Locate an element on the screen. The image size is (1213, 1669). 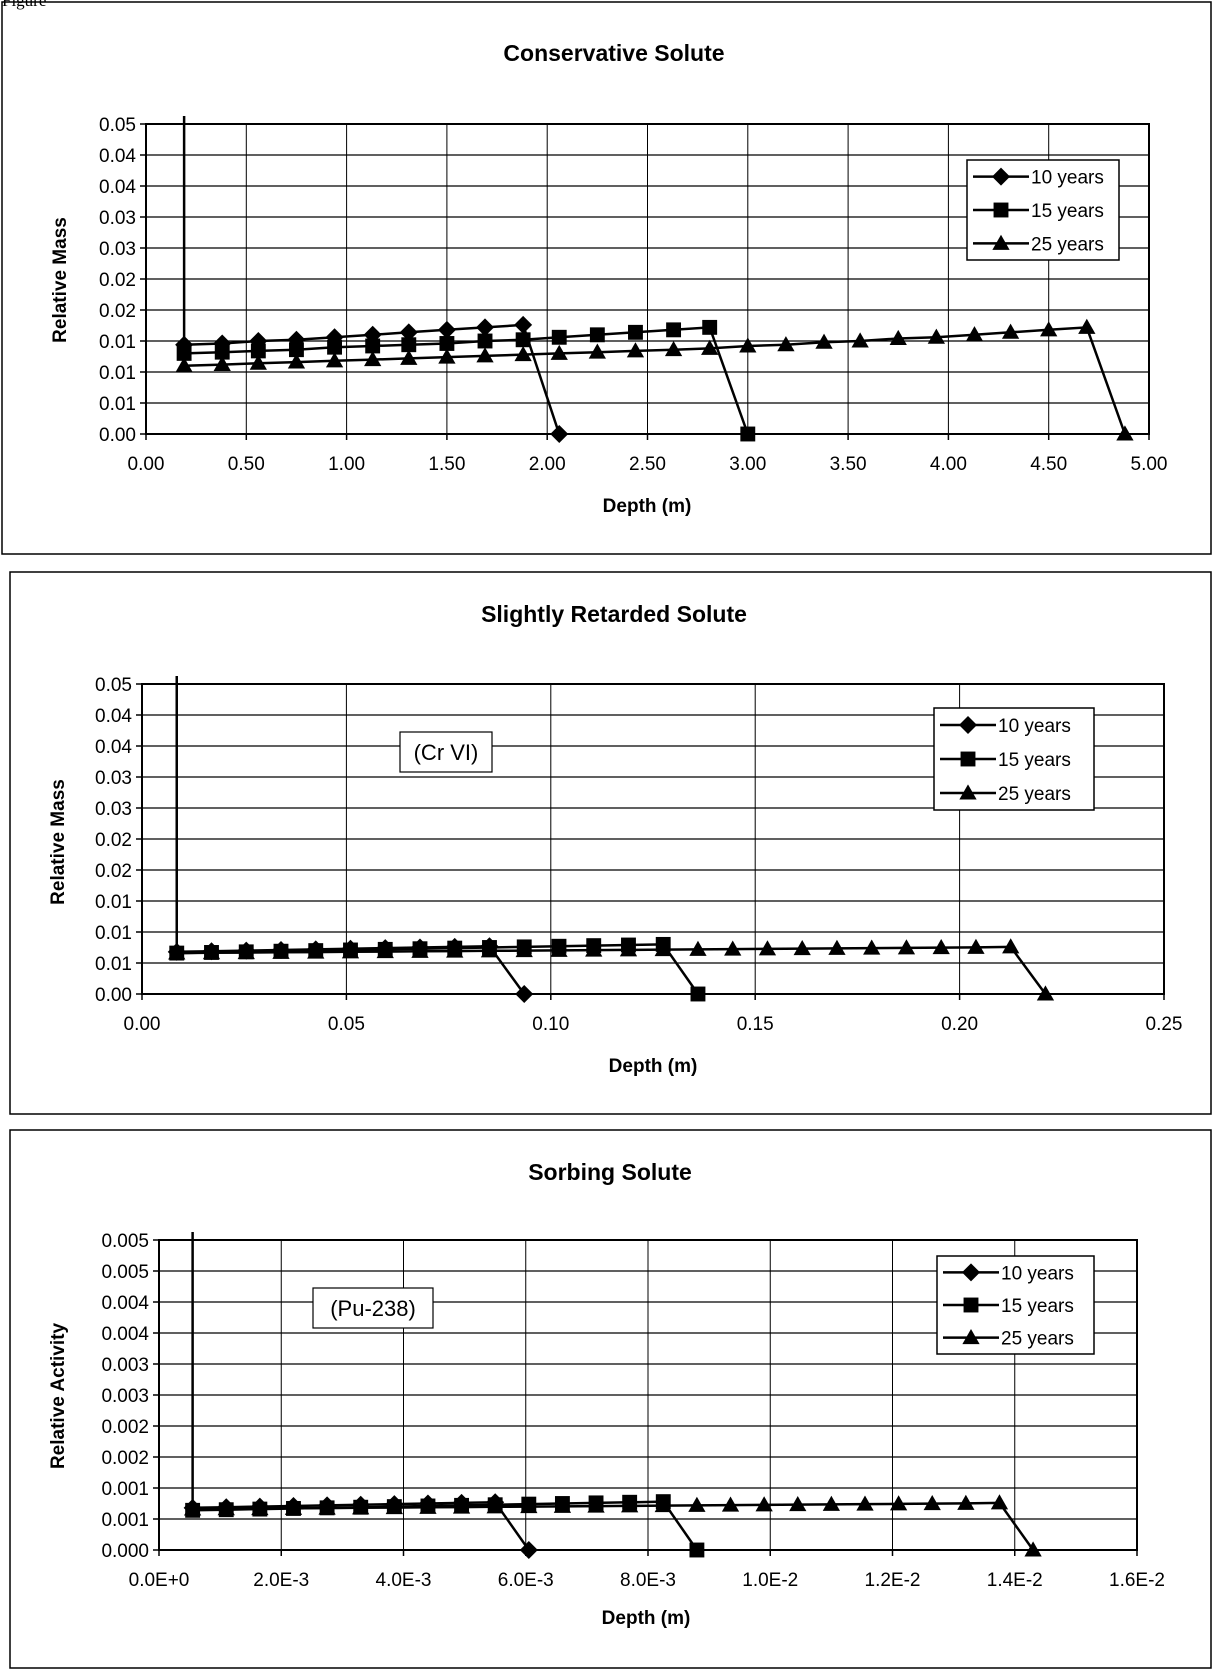
x-tick-label: 3.00 is located at coordinates (747, 464).